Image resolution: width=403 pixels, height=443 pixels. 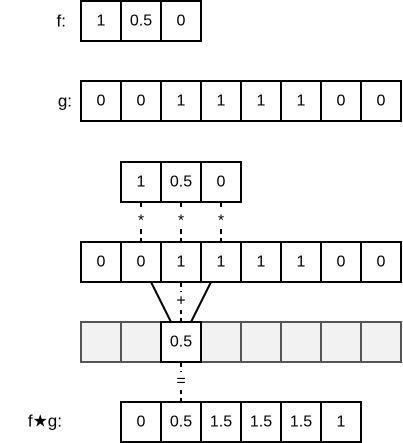 What do you see at coordinates (221, 182) in the screenshot?
I see `kernel-value: 0` at bounding box center [221, 182].